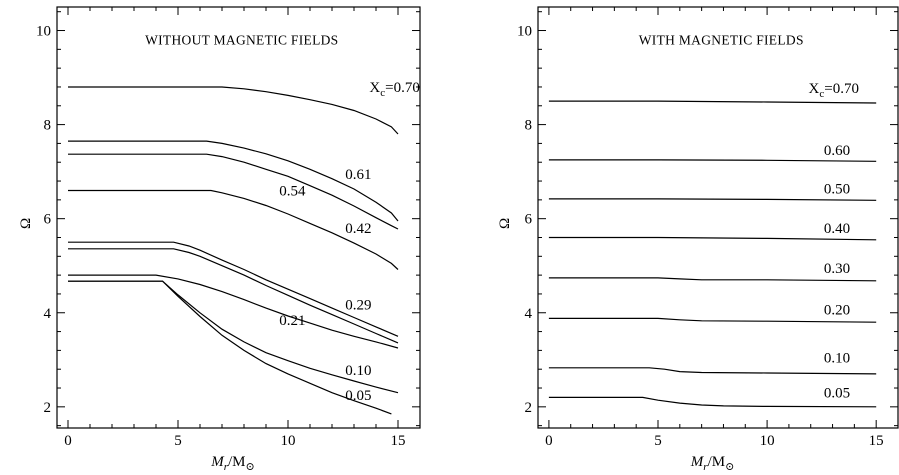 This screenshot has width=899, height=475. What do you see at coordinates (292, 191) in the screenshot?
I see `series-label: 0.54` at bounding box center [292, 191].